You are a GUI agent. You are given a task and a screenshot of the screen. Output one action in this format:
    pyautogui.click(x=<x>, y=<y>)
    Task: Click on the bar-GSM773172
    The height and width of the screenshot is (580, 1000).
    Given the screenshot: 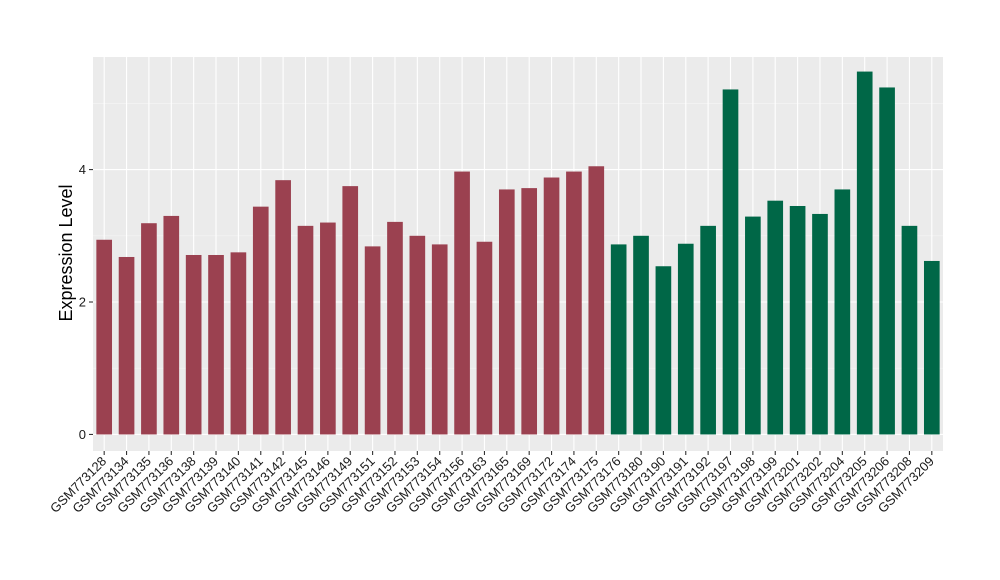 What is the action you would take?
    pyautogui.click(x=551, y=306)
    